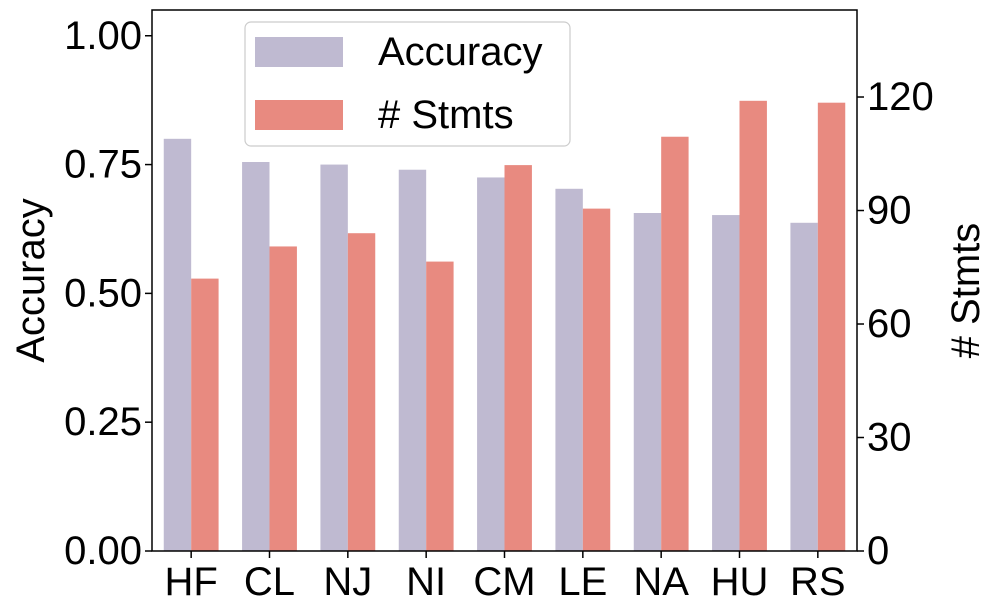 The image size is (997, 612). Describe the element at coordinates (407, 84) in the screenshot. I see `legend: Accuracy # Stmts` at that location.